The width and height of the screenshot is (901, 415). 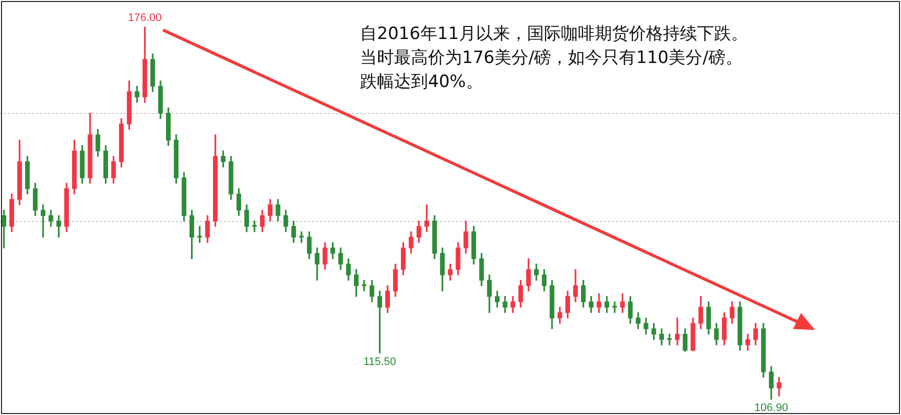 I want to click on annotation: 当时最高价为176美分/磅，如今只有110美分/磅。, so click(x=552, y=58).